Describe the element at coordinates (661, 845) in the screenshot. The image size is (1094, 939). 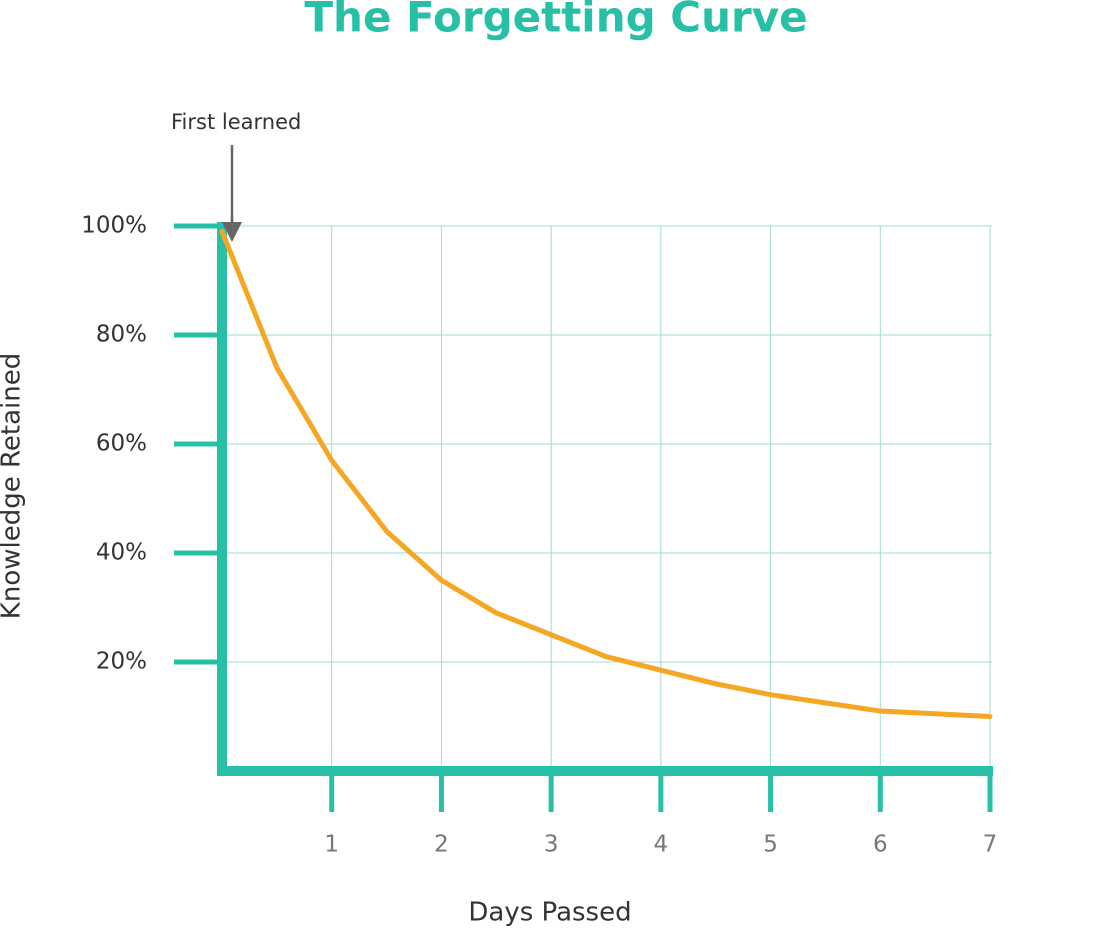
I see `x-tick-label: 4` at that location.